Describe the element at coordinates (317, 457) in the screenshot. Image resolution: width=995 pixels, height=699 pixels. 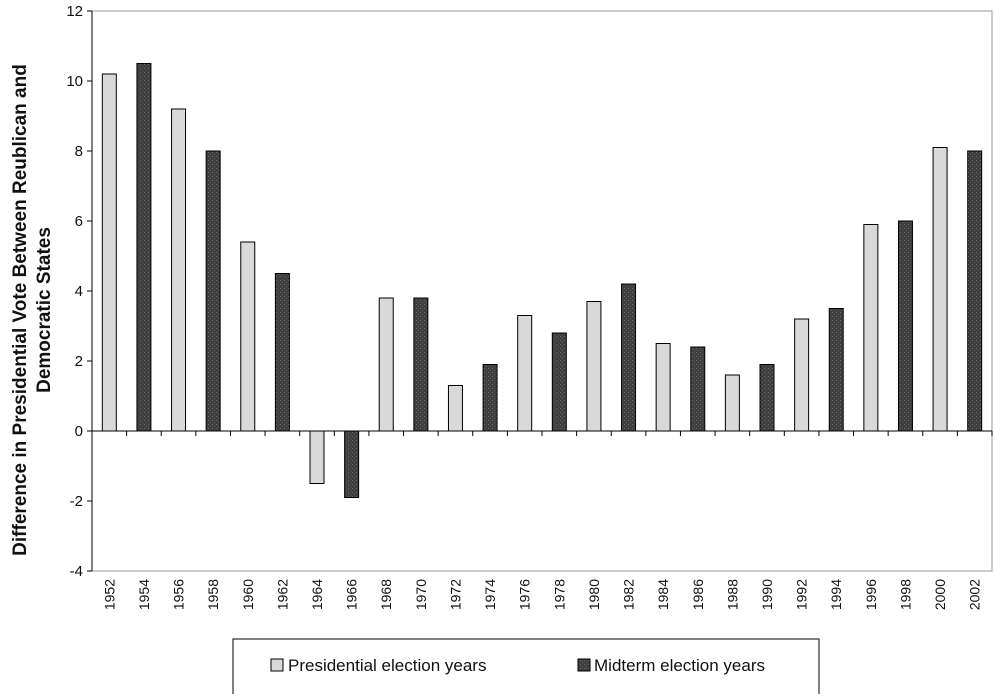
I see `bar-1964` at that location.